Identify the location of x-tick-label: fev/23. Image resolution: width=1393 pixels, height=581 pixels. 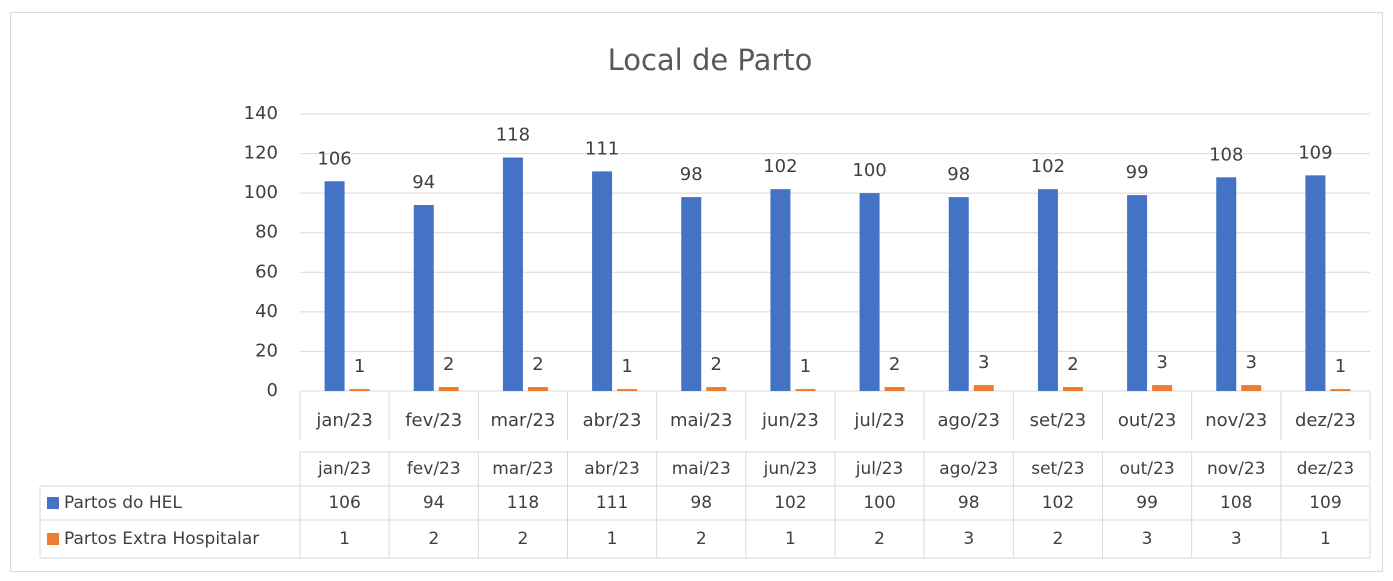
(433, 420).